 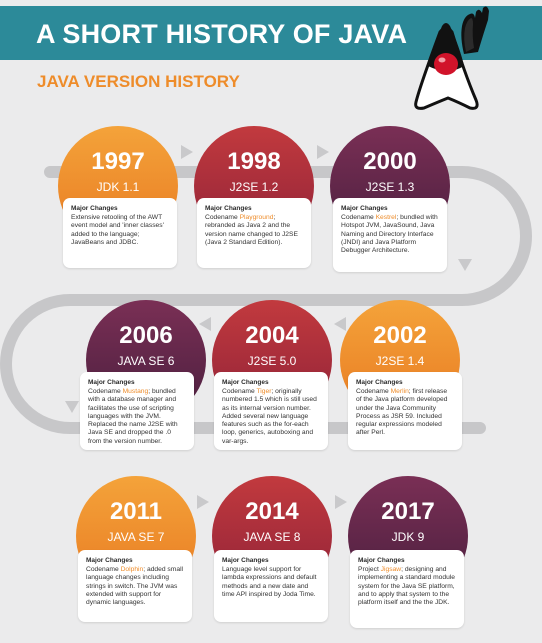 I want to click on milestone-version: JAVA SE 8, so click(x=272, y=537).